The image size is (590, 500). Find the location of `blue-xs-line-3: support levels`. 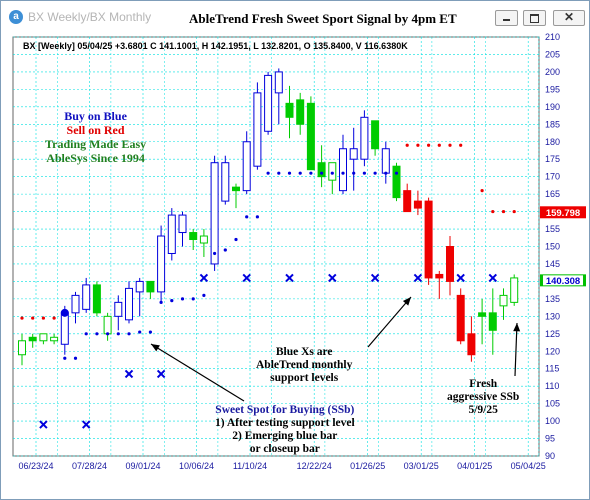

blue-xs-line-3: support levels is located at coordinates (304, 378).